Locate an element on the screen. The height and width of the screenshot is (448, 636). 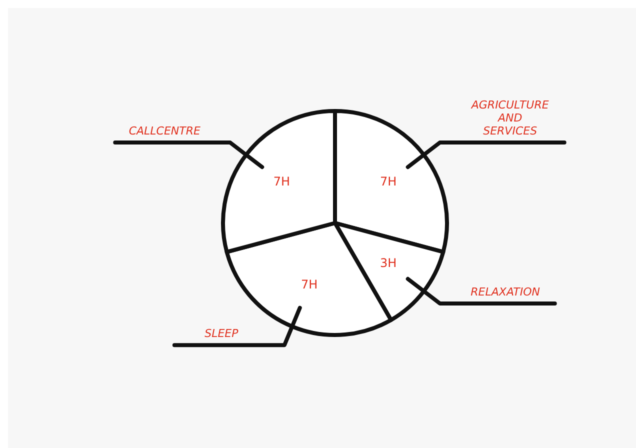
slice-label: SLEEP is located at coordinates (221, 333).